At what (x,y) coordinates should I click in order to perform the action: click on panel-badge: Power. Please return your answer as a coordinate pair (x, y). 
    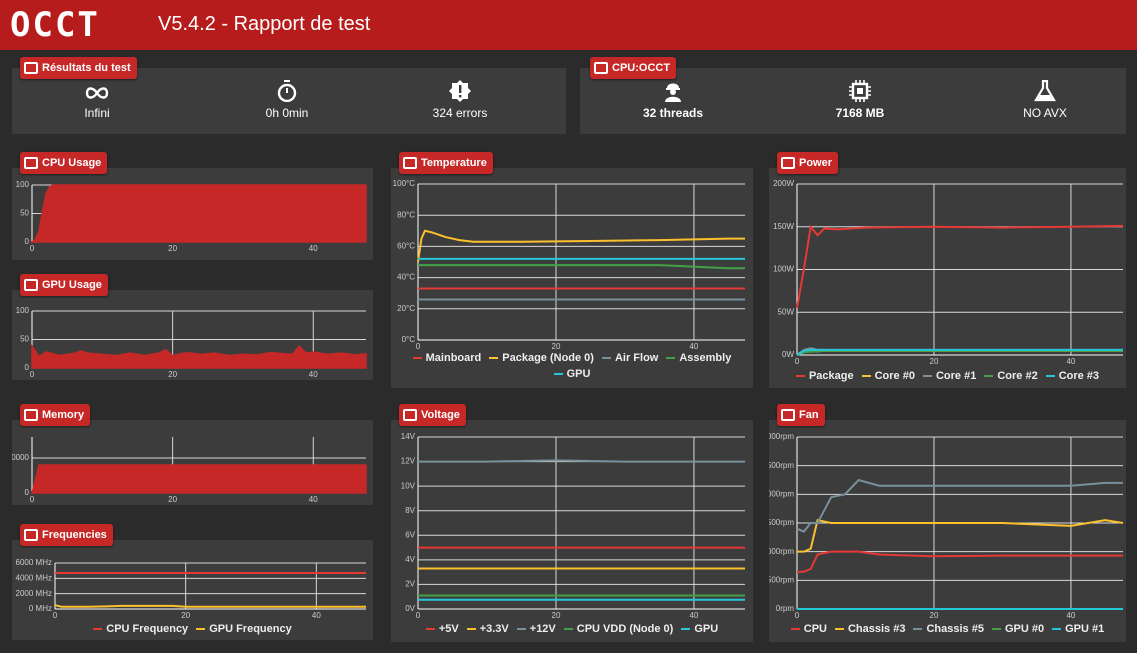
    Looking at the image, I should click on (808, 163).